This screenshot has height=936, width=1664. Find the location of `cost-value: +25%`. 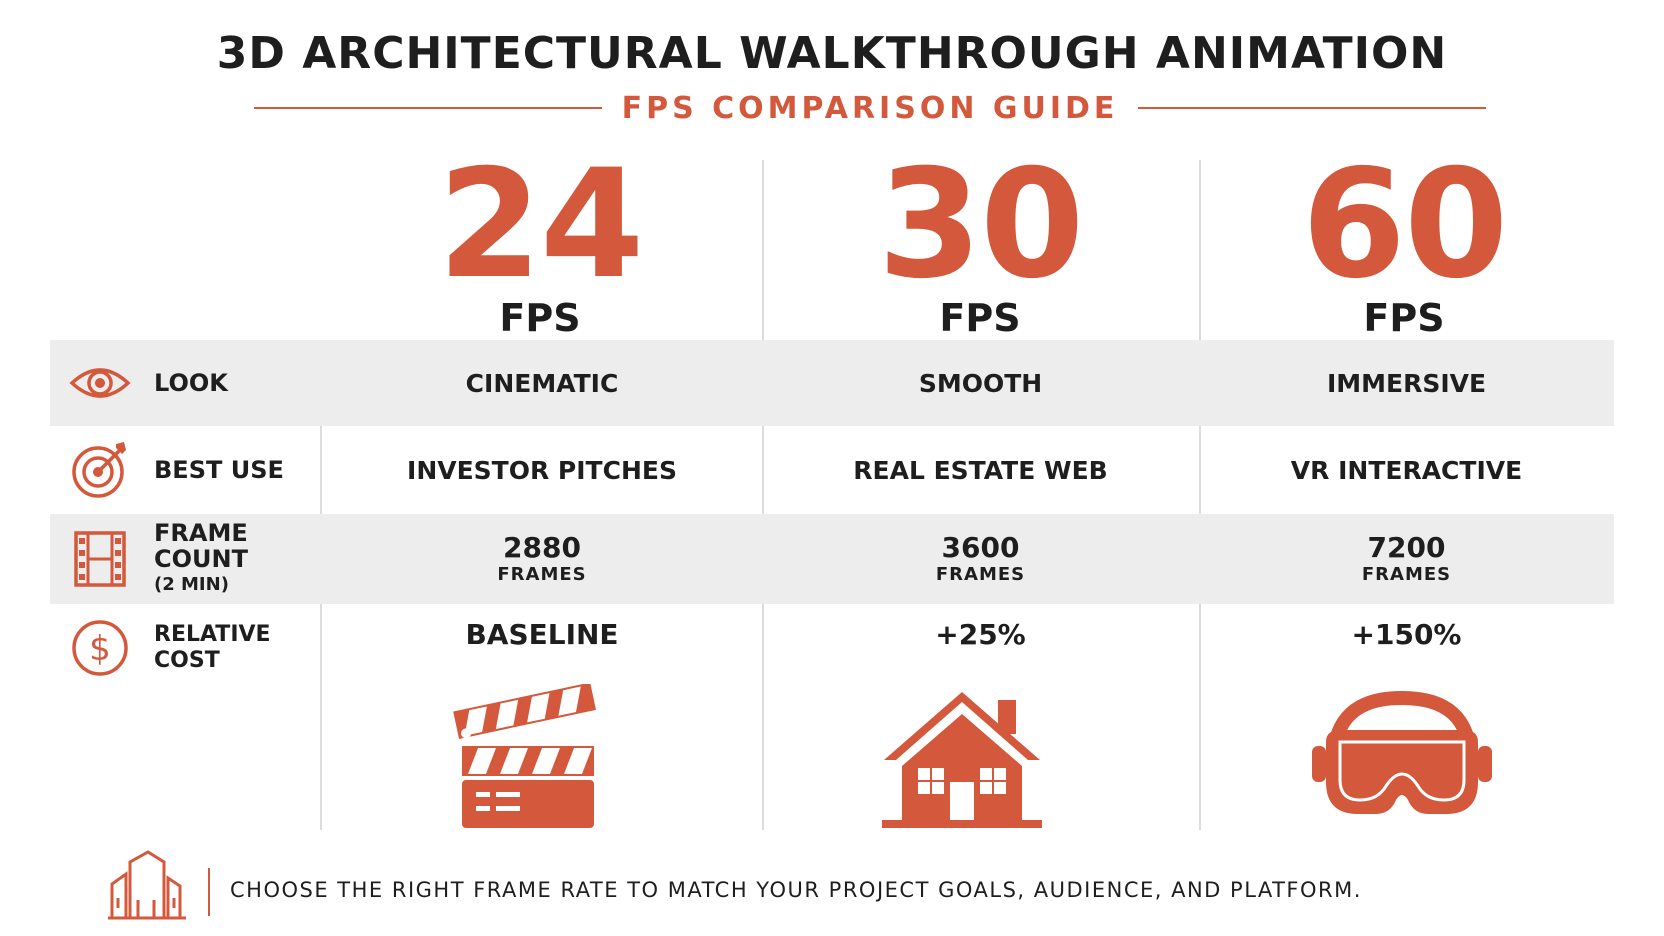

cost-value: +25% is located at coordinates (980, 634).